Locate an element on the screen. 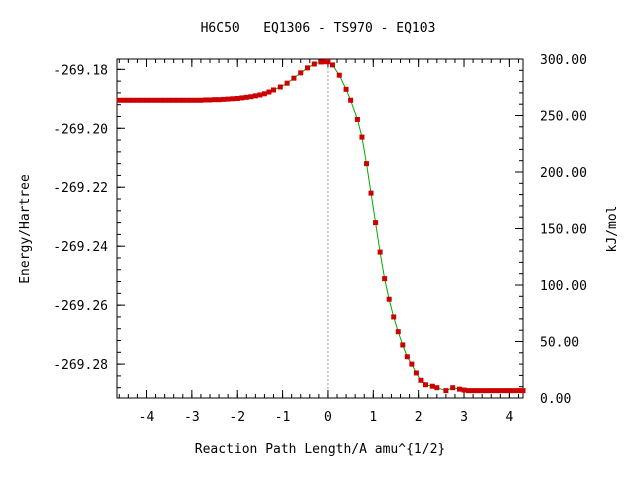 Image resolution: width=640 pixels, height=480 pixels. y-tick-label: -269.20 is located at coordinates (80, 129).